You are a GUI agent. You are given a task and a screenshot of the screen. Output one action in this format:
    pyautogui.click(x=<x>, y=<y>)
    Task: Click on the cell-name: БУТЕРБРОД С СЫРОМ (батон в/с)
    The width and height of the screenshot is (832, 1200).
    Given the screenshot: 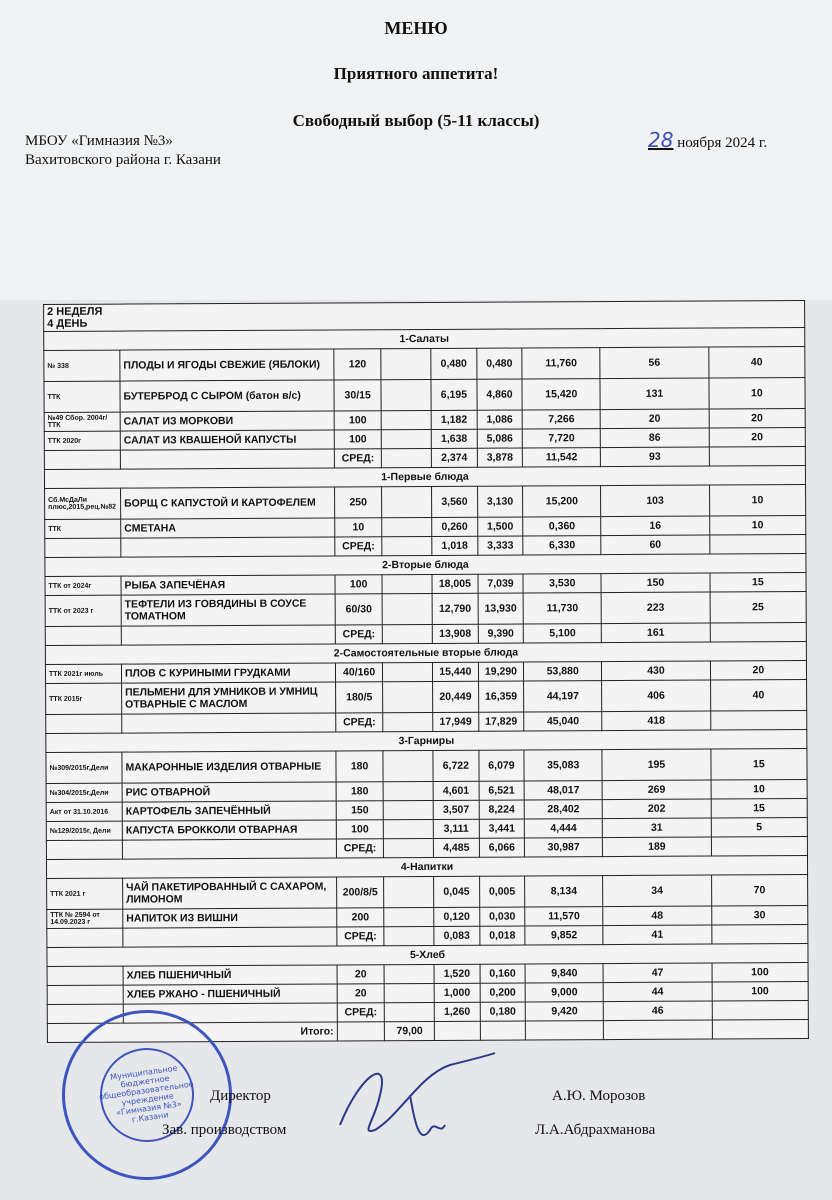 What is the action you would take?
    pyautogui.click(x=226, y=396)
    